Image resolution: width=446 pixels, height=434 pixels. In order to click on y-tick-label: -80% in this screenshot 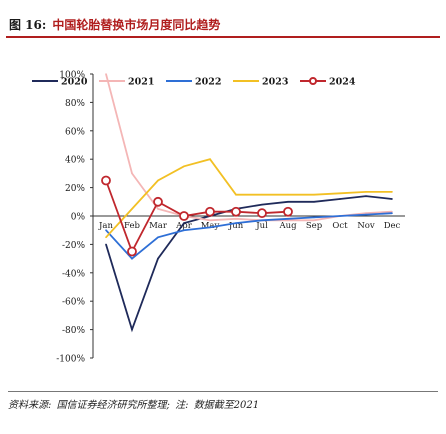, I will do `click(73, 331)`.